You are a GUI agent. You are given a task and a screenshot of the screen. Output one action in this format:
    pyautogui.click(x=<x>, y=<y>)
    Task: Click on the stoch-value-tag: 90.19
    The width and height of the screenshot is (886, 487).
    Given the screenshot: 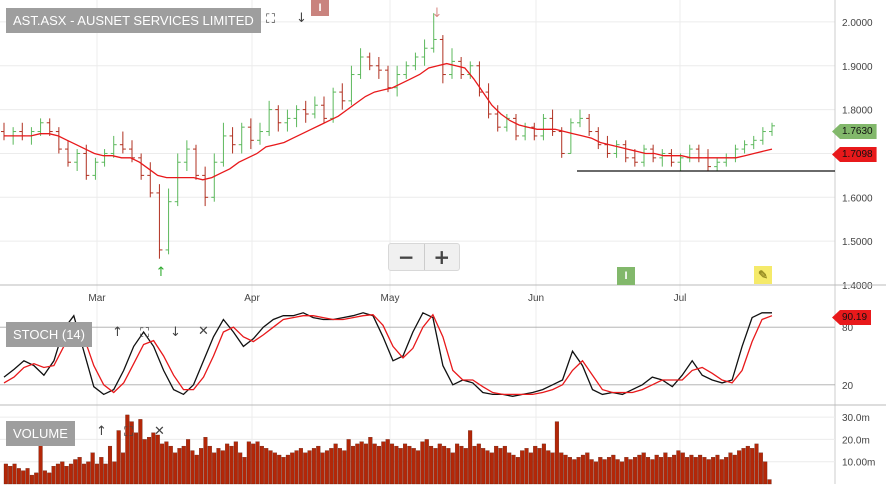 What is the action you would take?
    pyautogui.click(x=852, y=317)
    